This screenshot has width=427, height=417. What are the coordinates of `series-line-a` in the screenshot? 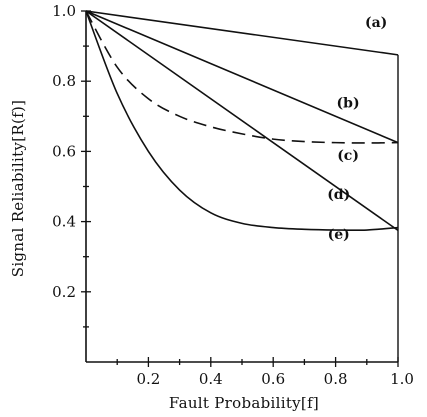 It's located at (242, 33).